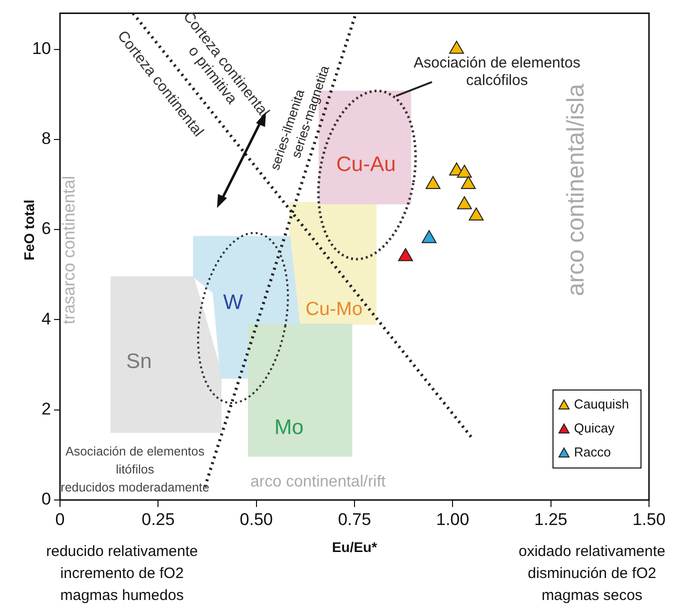 The width and height of the screenshot is (675, 612). What do you see at coordinates (139, 361) in the screenshot?
I see `annotation: Sn` at bounding box center [139, 361].